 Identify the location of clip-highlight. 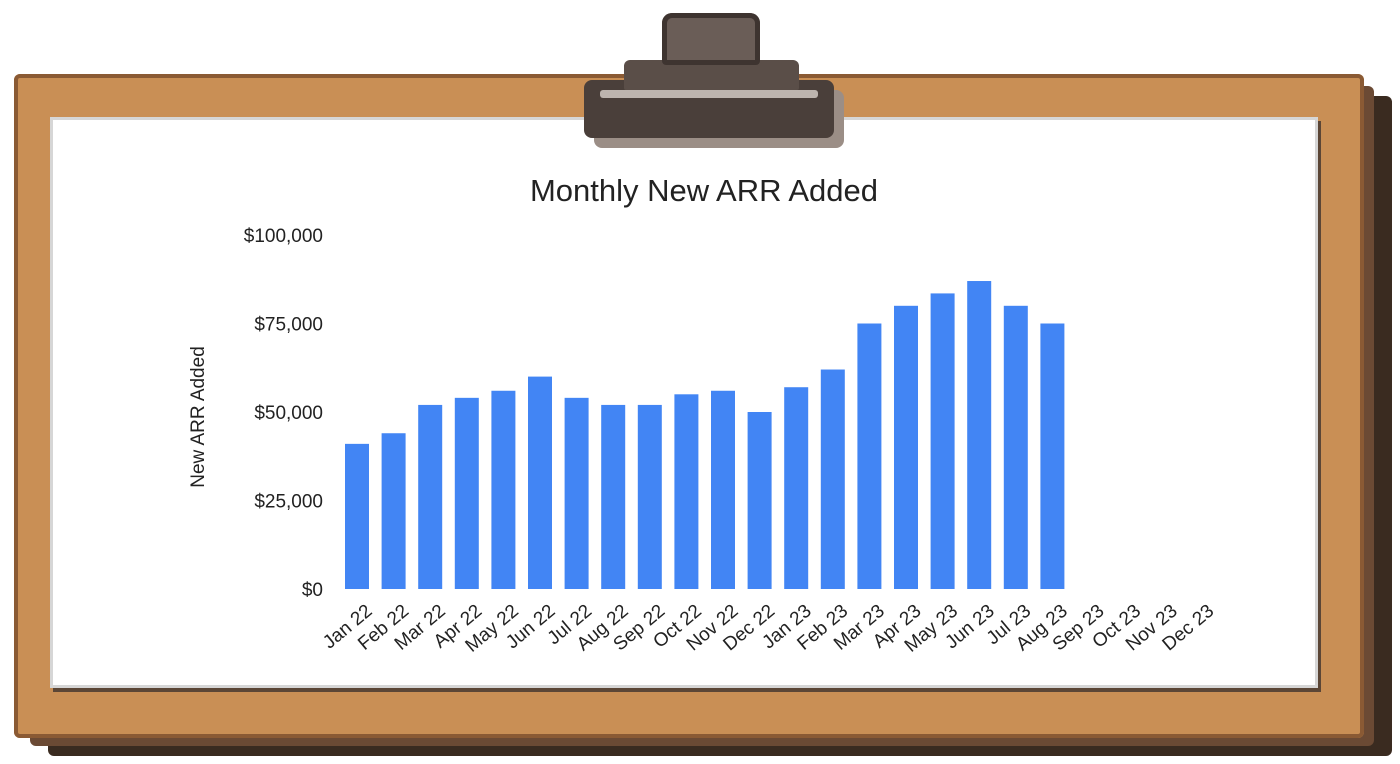
(709, 94).